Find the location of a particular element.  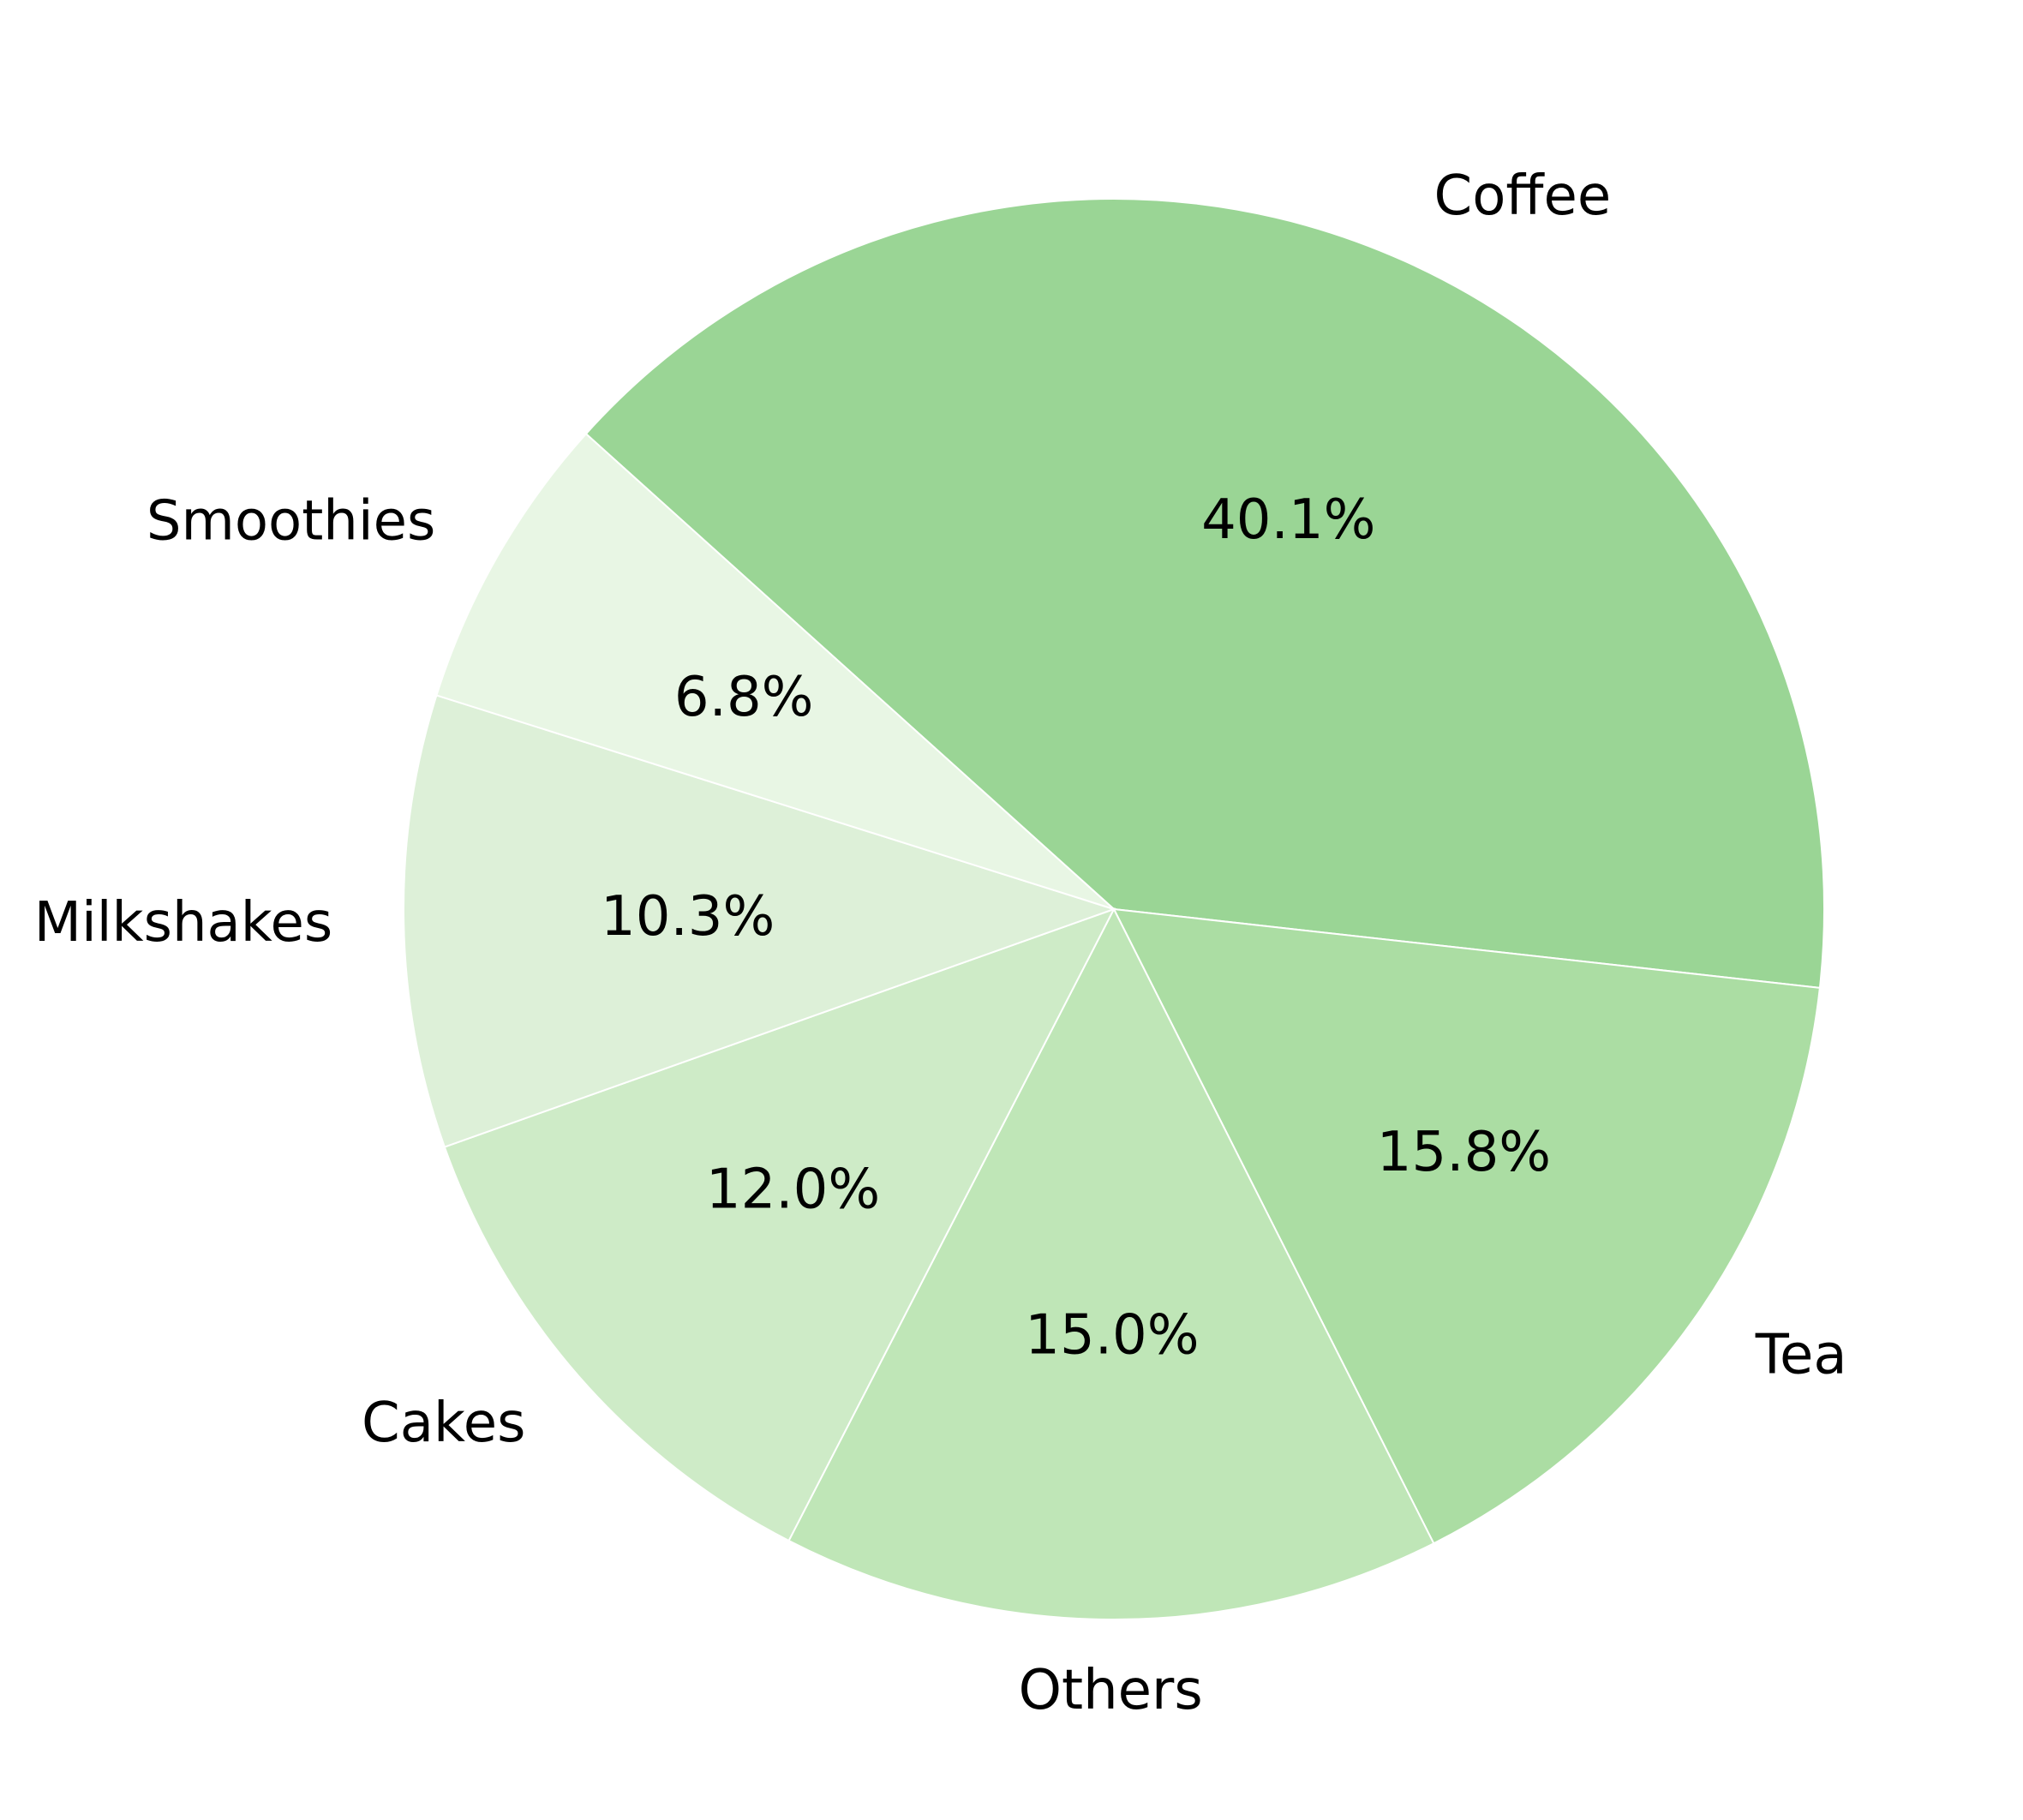

pct-label-cakes: 12.0% is located at coordinates (793, 1189).